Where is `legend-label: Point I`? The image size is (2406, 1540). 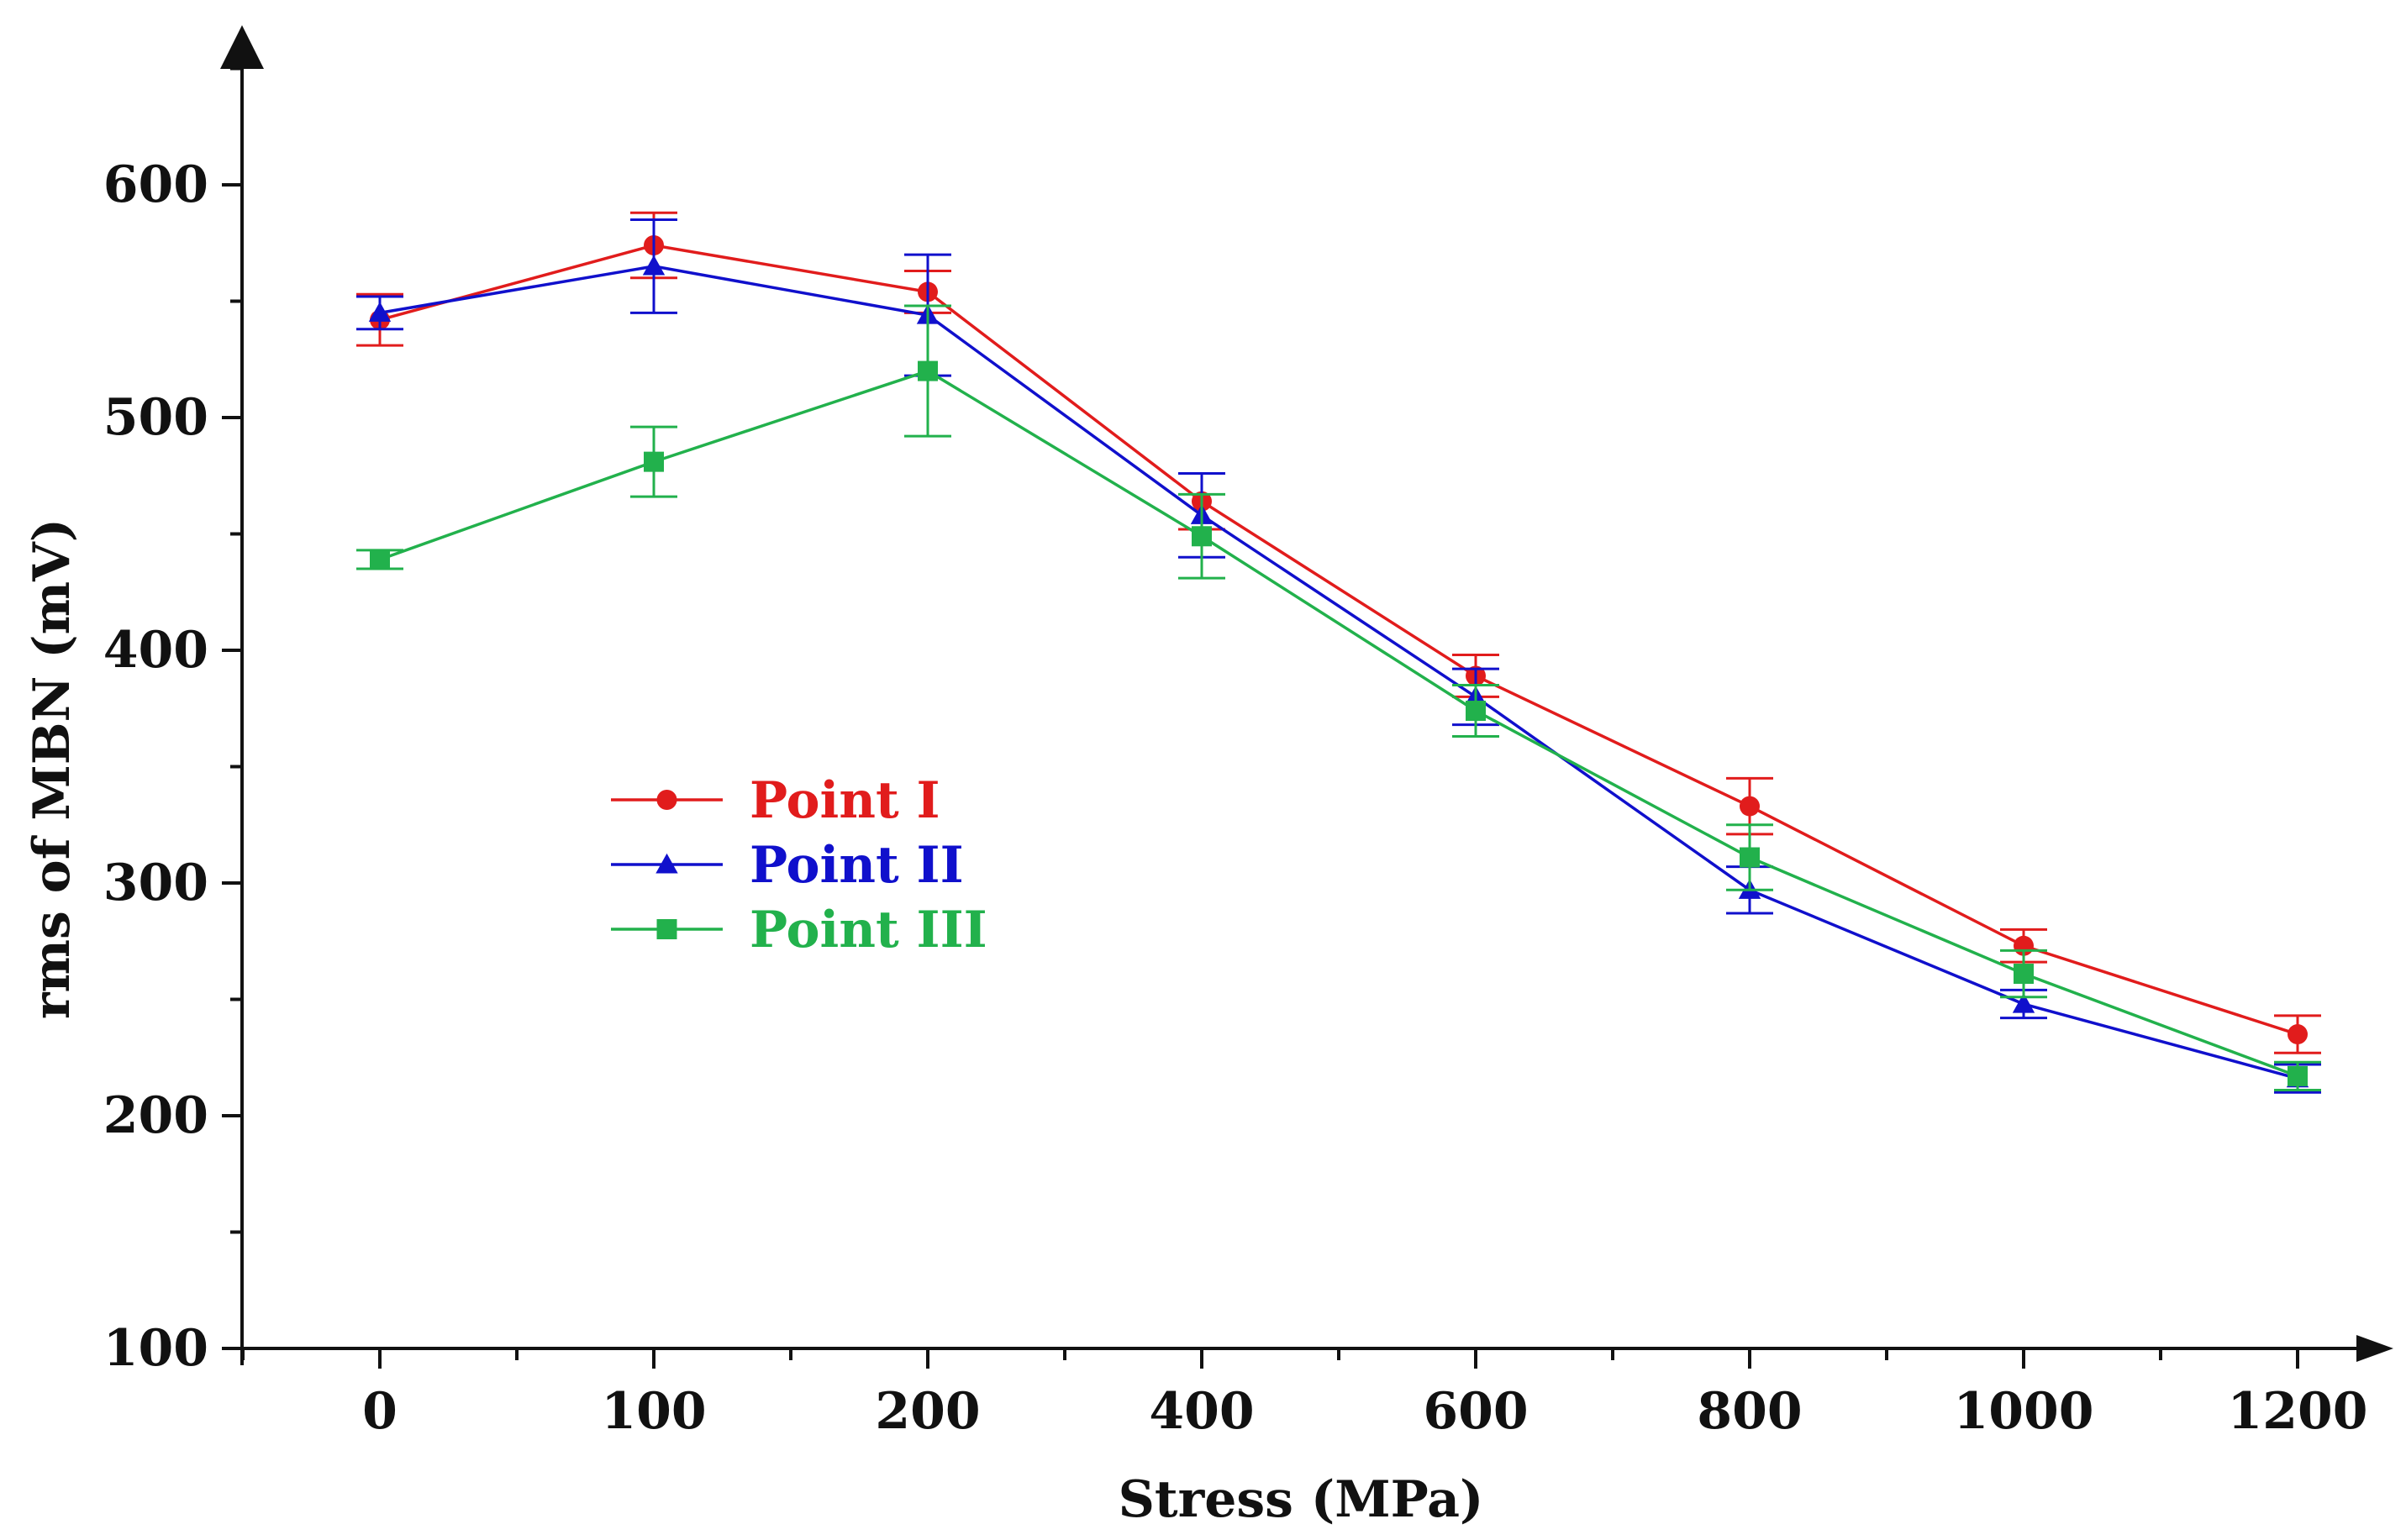
legend-label: Point I is located at coordinates (845, 801).